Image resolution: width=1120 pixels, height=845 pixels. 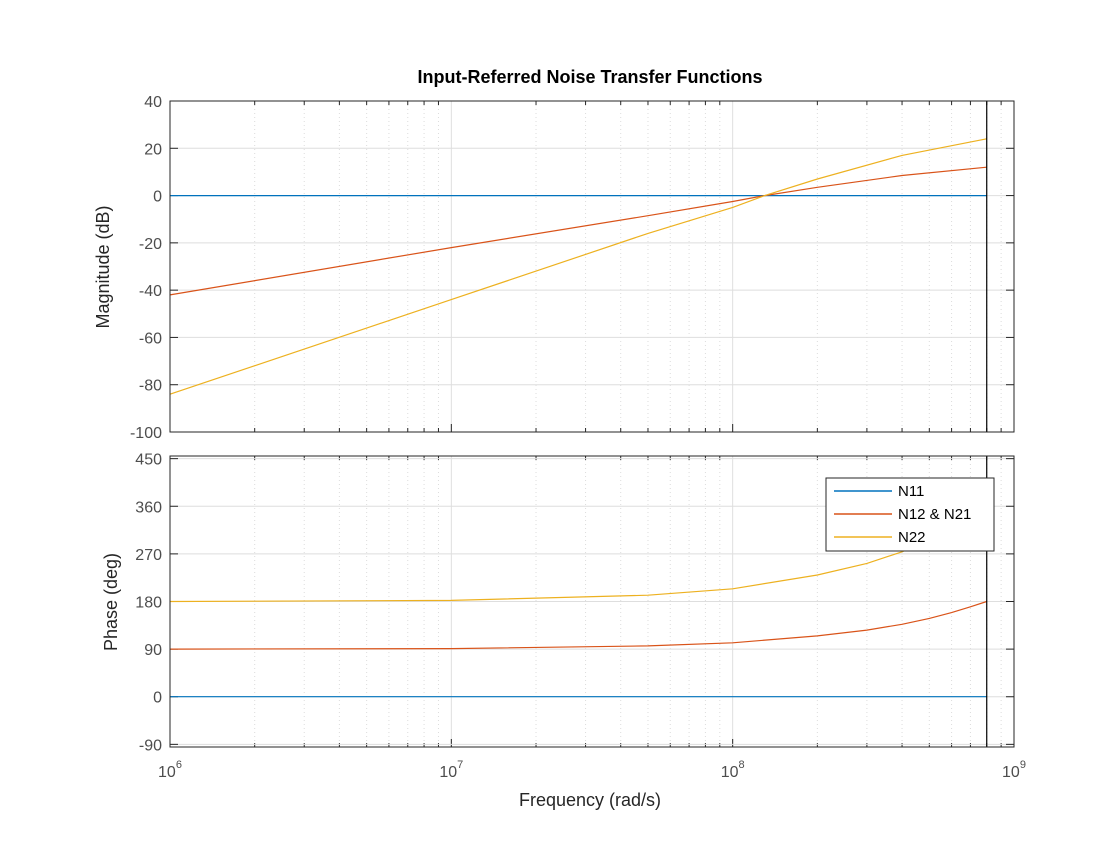 I want to click on magnitude-y-tick-label: -60, so click(x=150, y=338).